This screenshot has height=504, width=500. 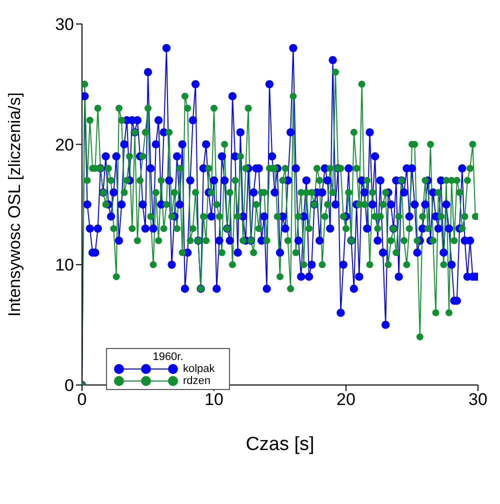 I want to click on y-tick-label: 20, so click(x=64, y=144).